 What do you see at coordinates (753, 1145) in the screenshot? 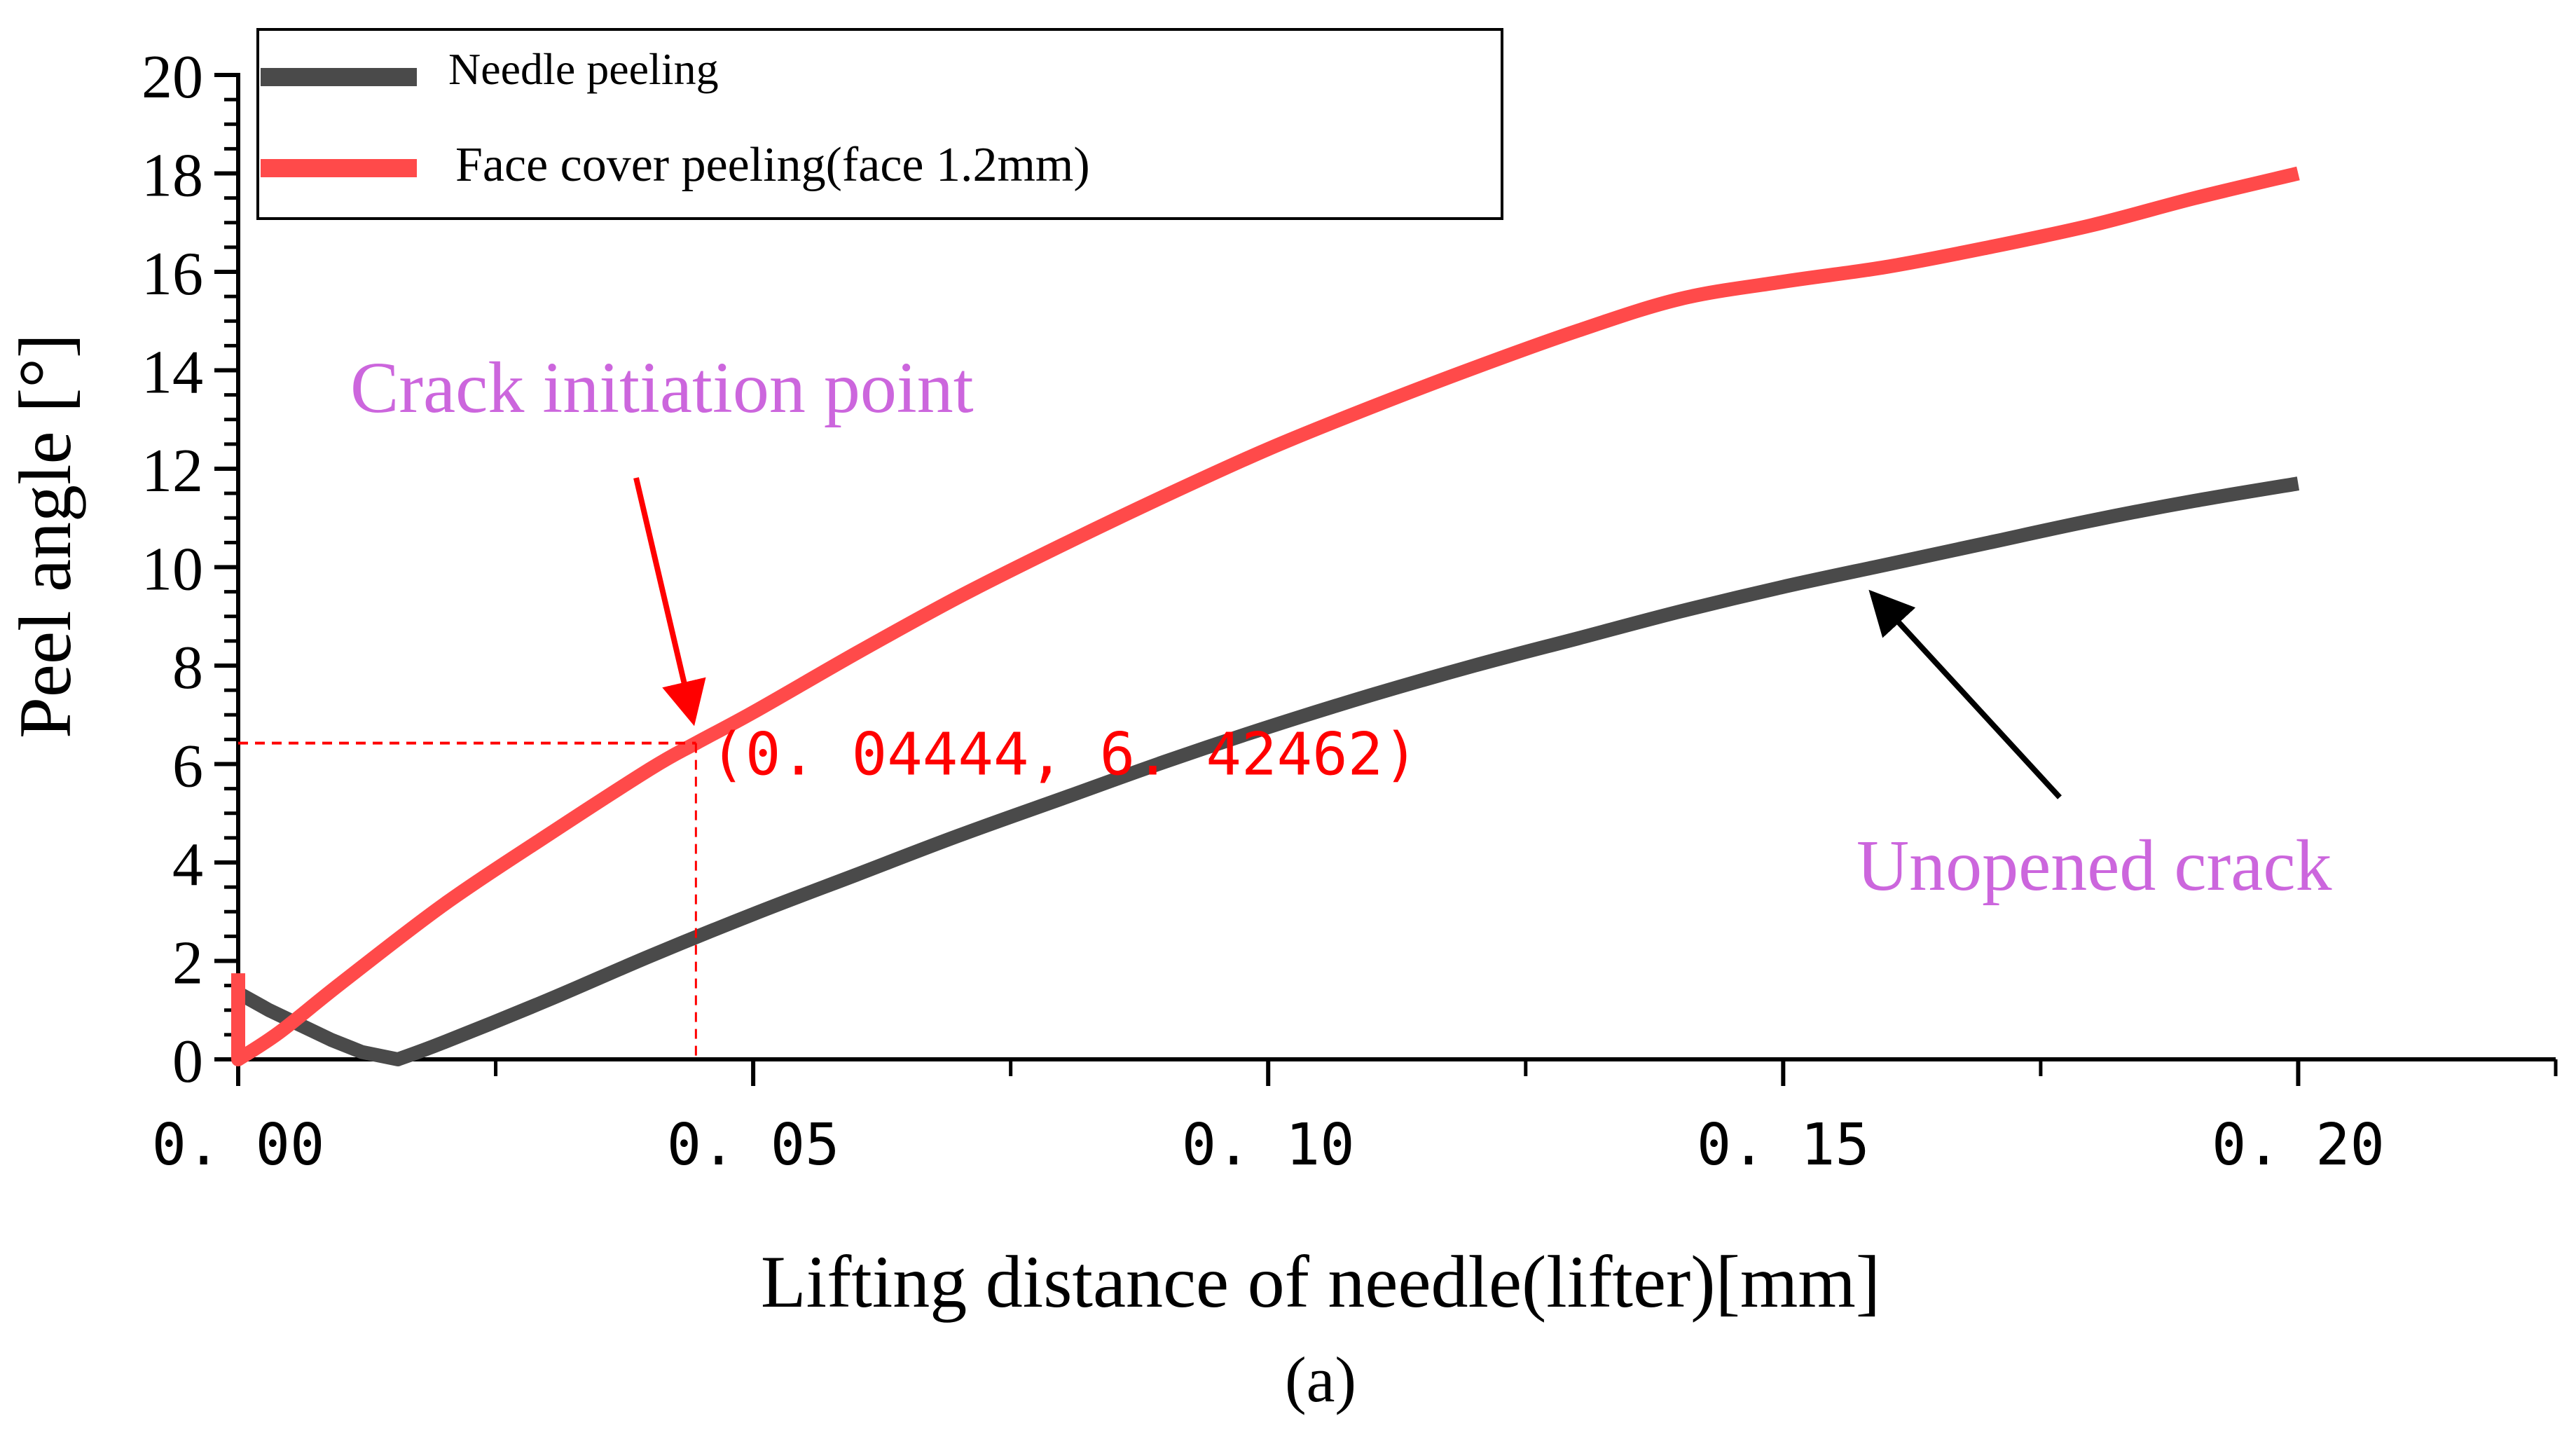
I see `x-tick-label: 0. 05` at bounding box center [753, 1145].